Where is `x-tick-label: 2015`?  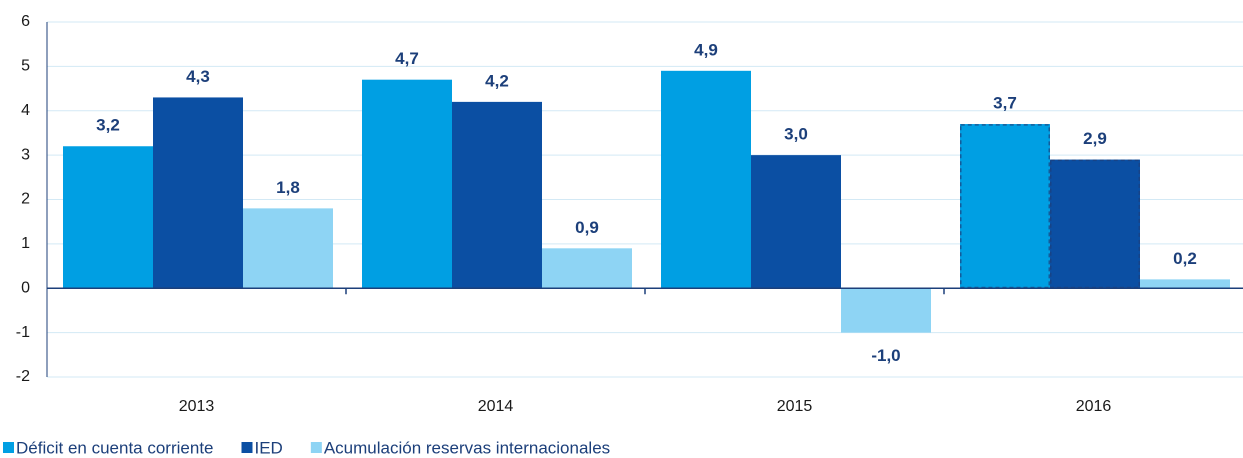 x-tick-label: 2015 is located at coordinates (795, 406).